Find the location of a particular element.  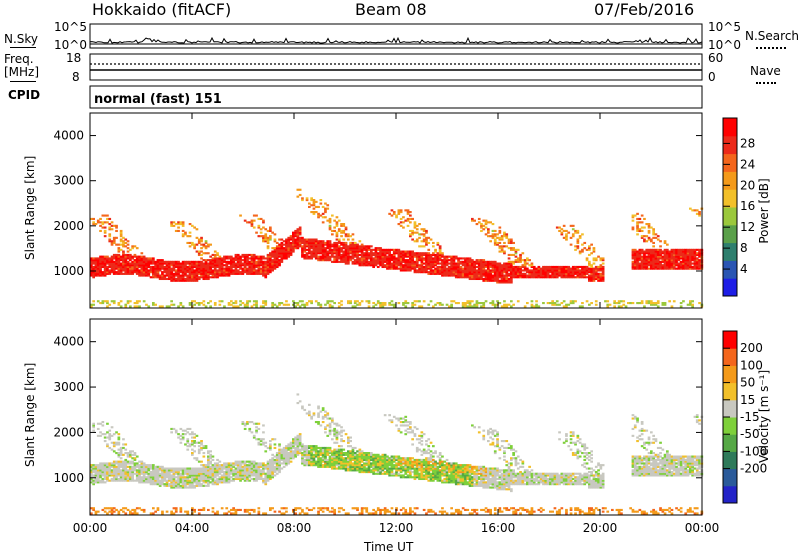

nsky-label: N.Sky is located at coordinates (21, 39).